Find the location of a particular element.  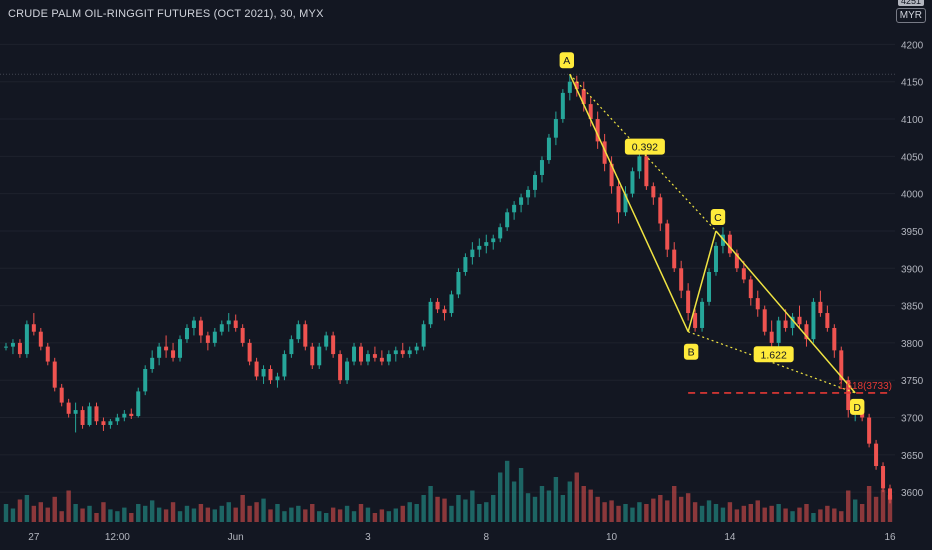

price-tick-label: 4150 is located at coordinates (912, 83).